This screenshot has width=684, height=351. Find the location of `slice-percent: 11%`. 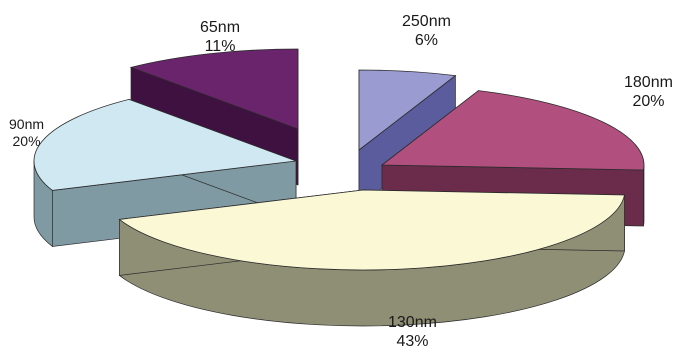

slice-percent: 11% is located at coordinates (220, 47).